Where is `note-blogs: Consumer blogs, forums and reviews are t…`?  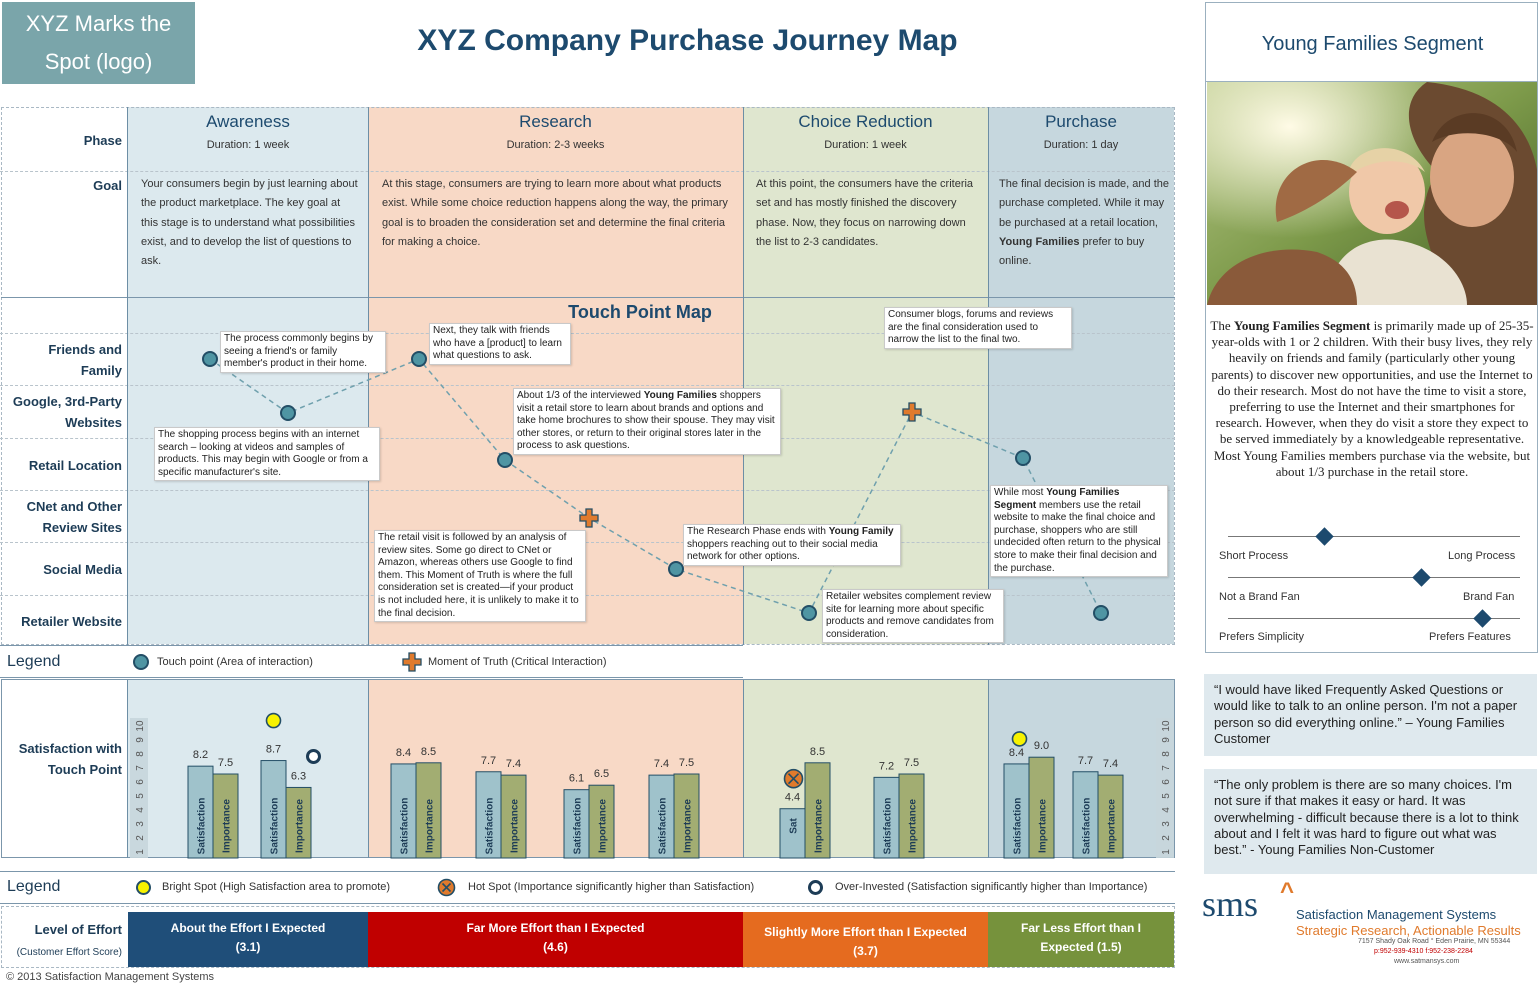
note-blogs: Consumer blogs, forums and reviews are t… is located at coordinates (978, 328).